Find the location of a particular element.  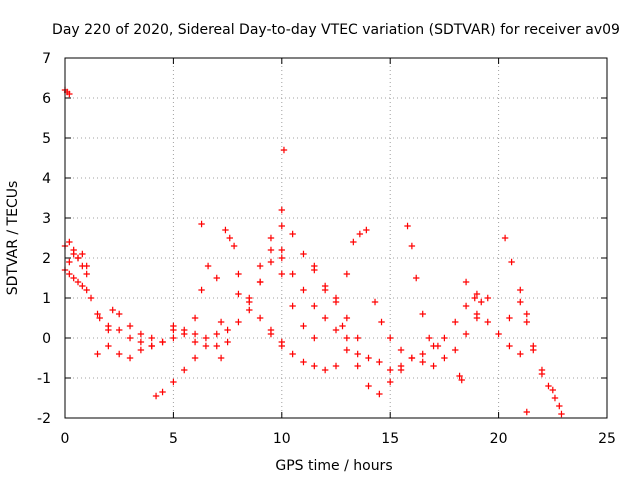

x-axis-label: GPS time / hours is located at coordinates (333, 466).